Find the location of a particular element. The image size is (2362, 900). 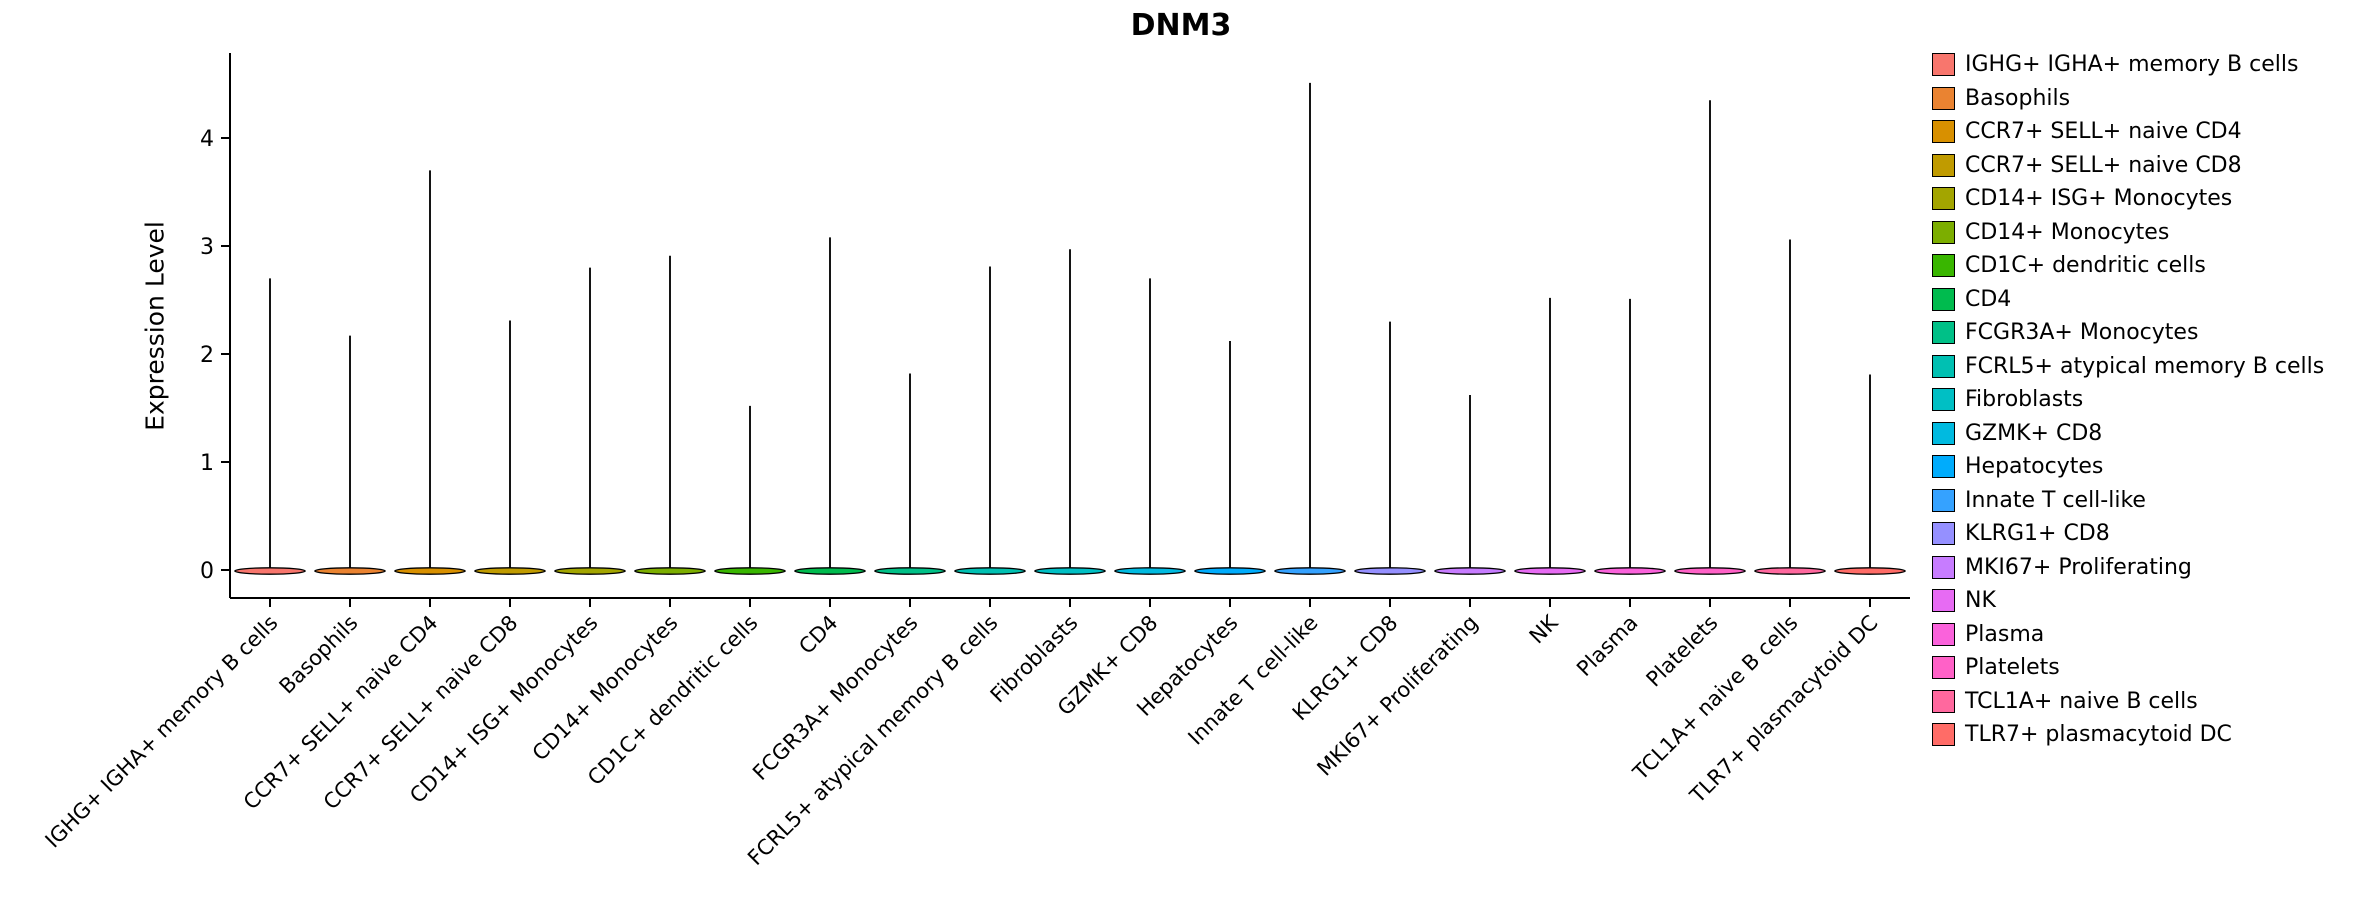

chart-title: DNM3 is located at coordinates (1181, 25).